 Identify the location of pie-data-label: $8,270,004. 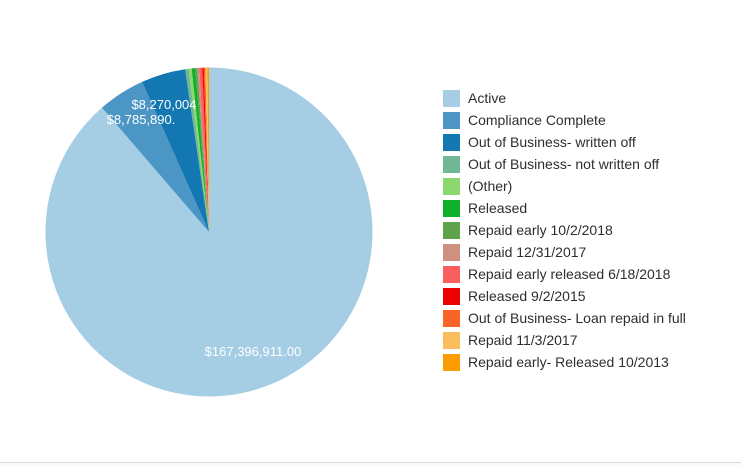
(163, 104).